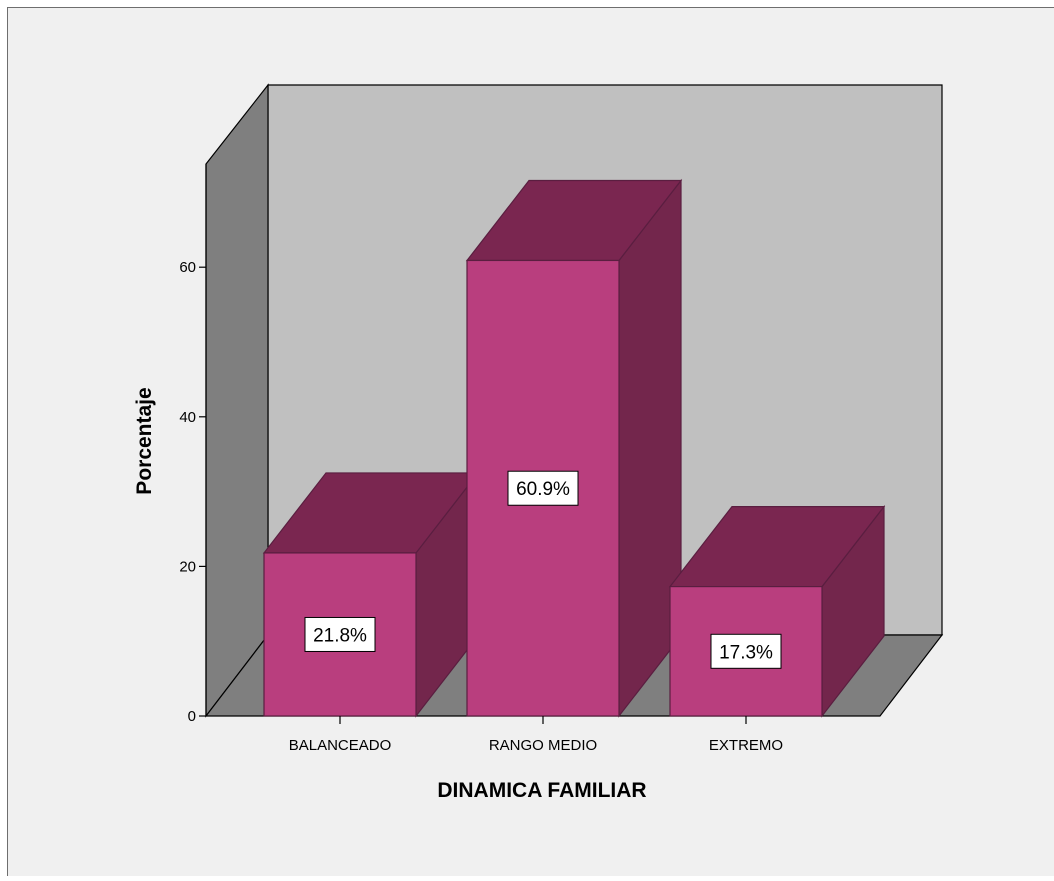  I want to click on y-tick-label: 0, so click(192, 716).